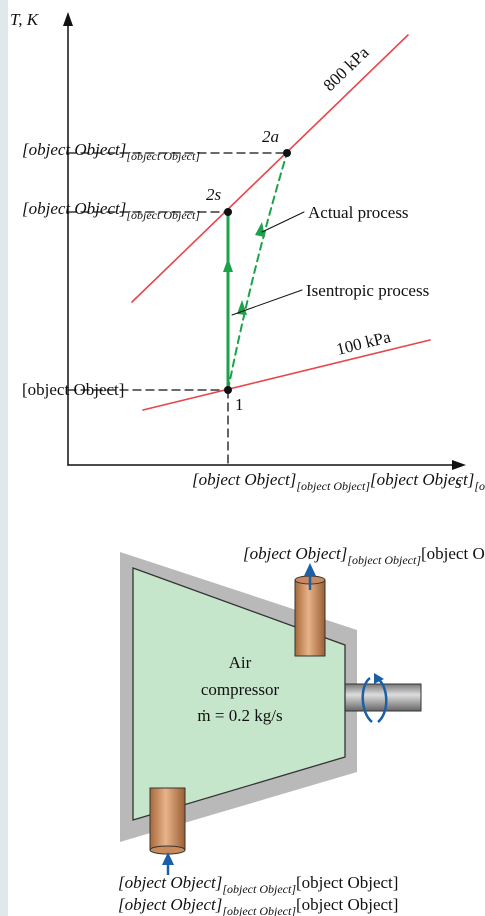 This screenshot has height=916, width=485. Describe the element at coordinates (367, 290) in the screenshot. I see `process-label: Isentropic process` at that location.